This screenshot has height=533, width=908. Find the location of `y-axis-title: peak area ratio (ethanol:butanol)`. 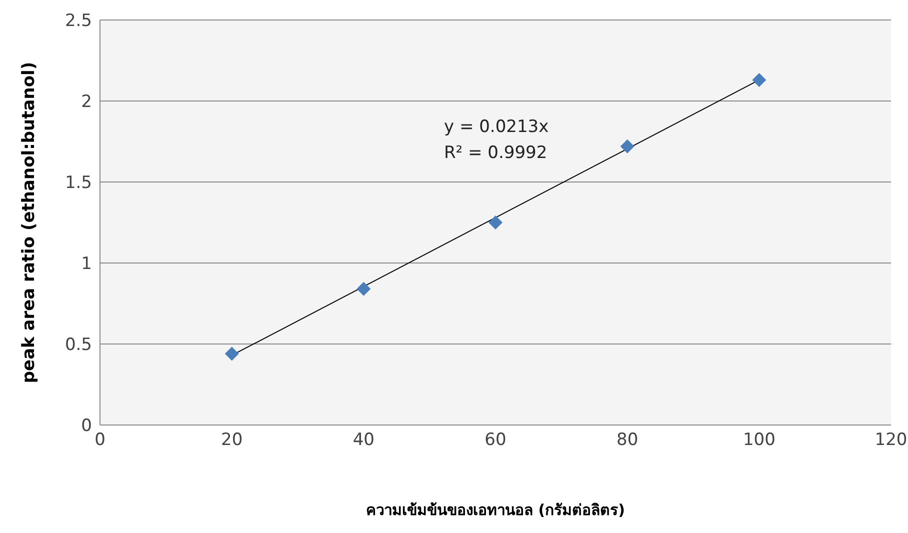

y-axis-title: peak area ratio (ethanol:butanol) is located at coordinates (29, 223).